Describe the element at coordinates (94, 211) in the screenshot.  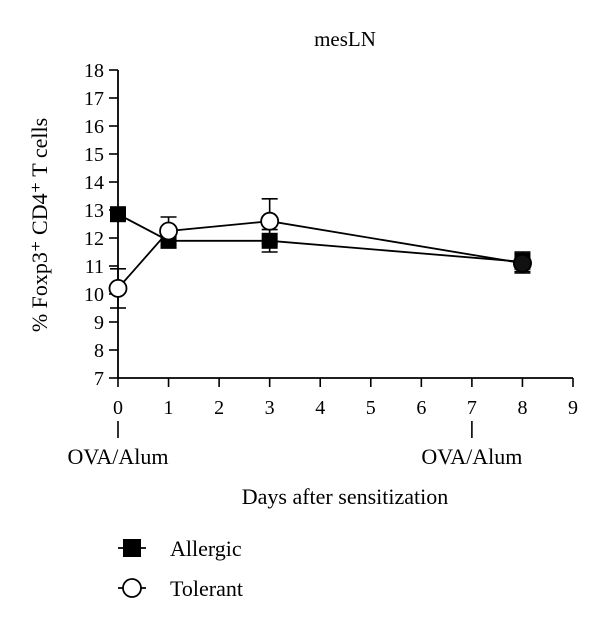
I see `y-tick-label: 13` at that location.